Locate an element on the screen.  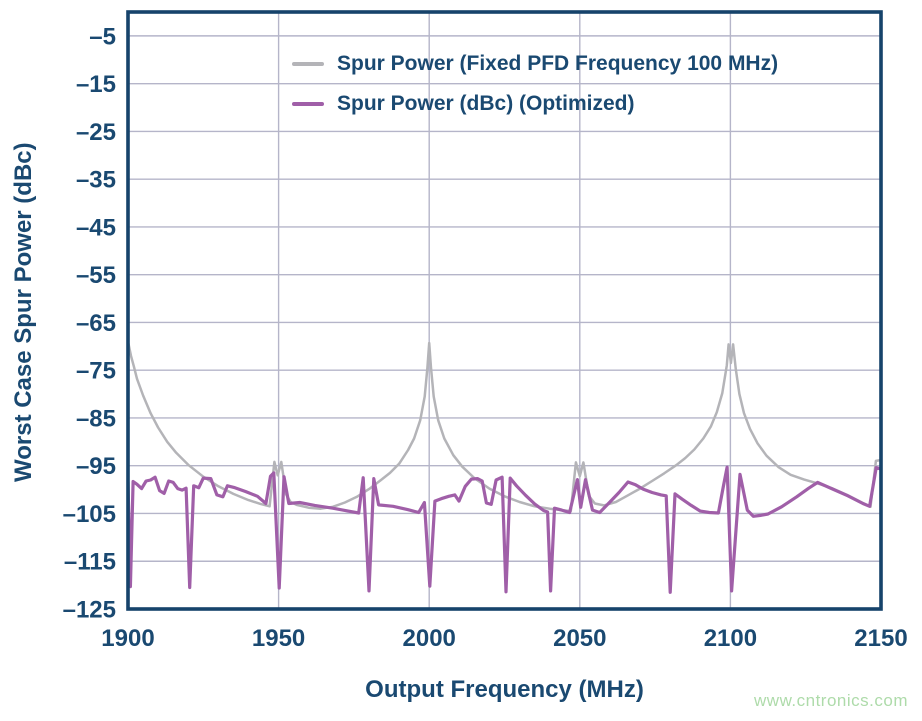
y-tick-label: –125 is located at coordinates (89, 610).